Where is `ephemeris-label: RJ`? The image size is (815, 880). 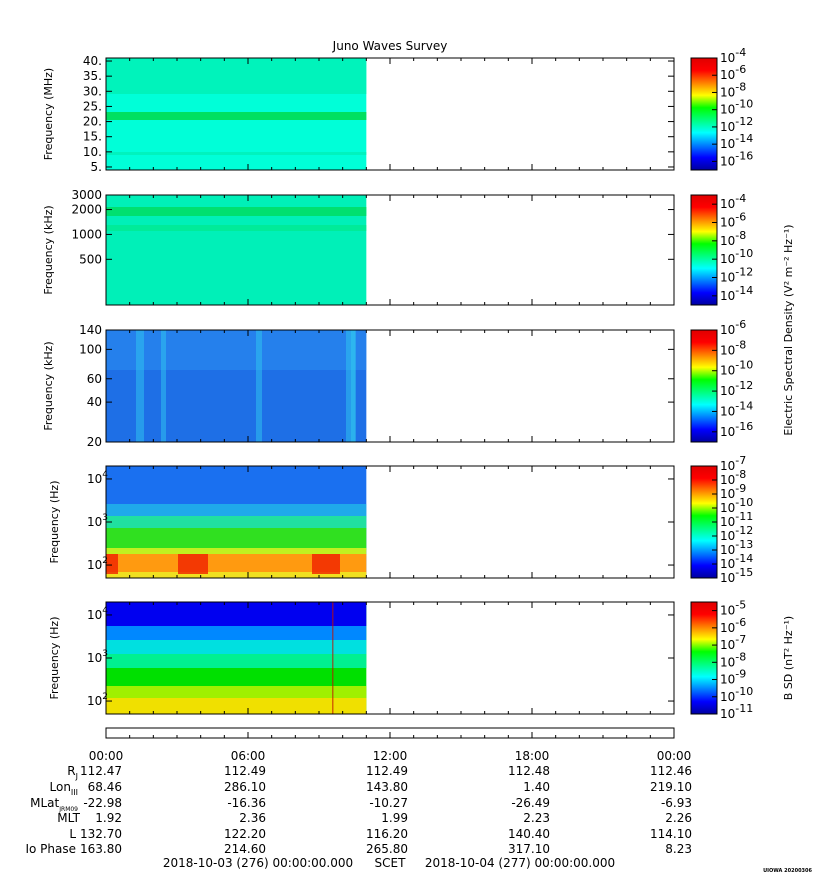 ephemeris-label: RJ is located at coordinates (72, 772).